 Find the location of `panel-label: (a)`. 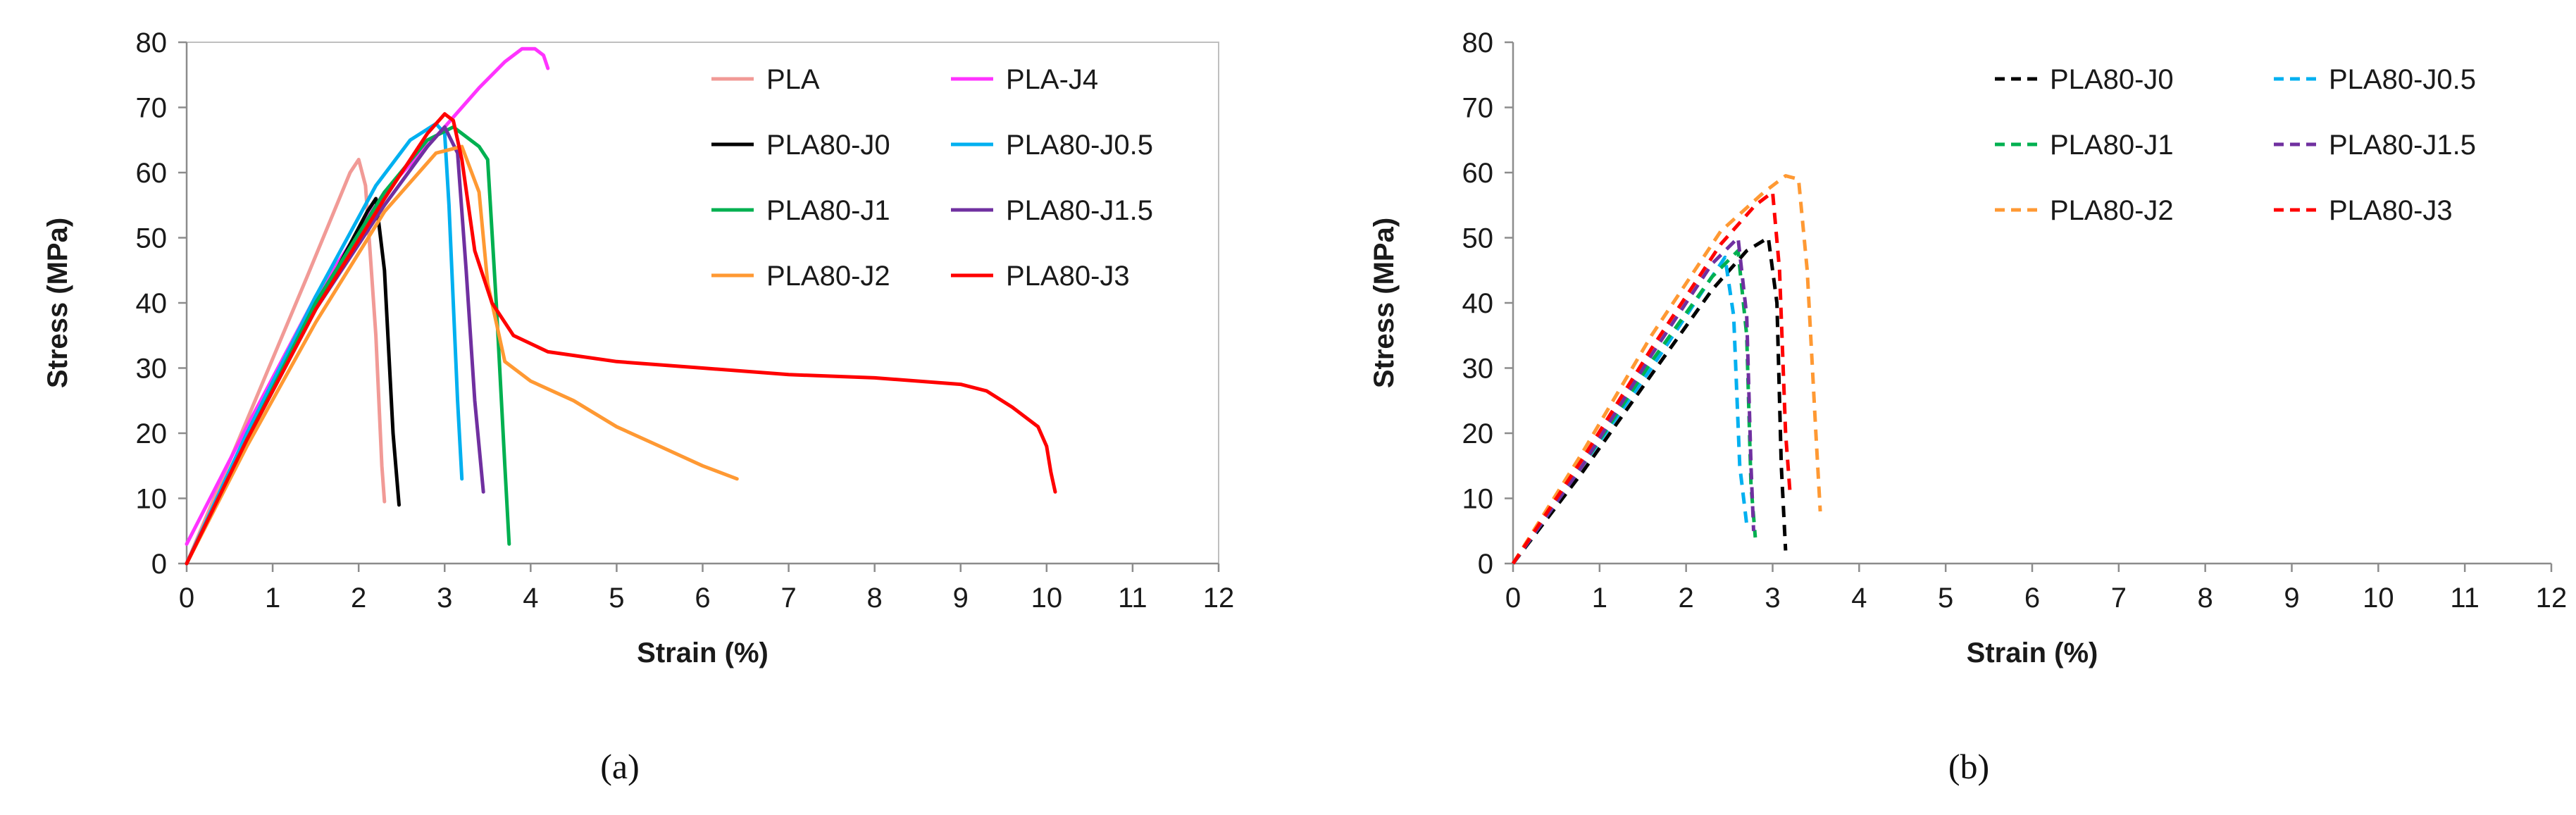

panel-label: (a) is located at coordinates (620, 766).